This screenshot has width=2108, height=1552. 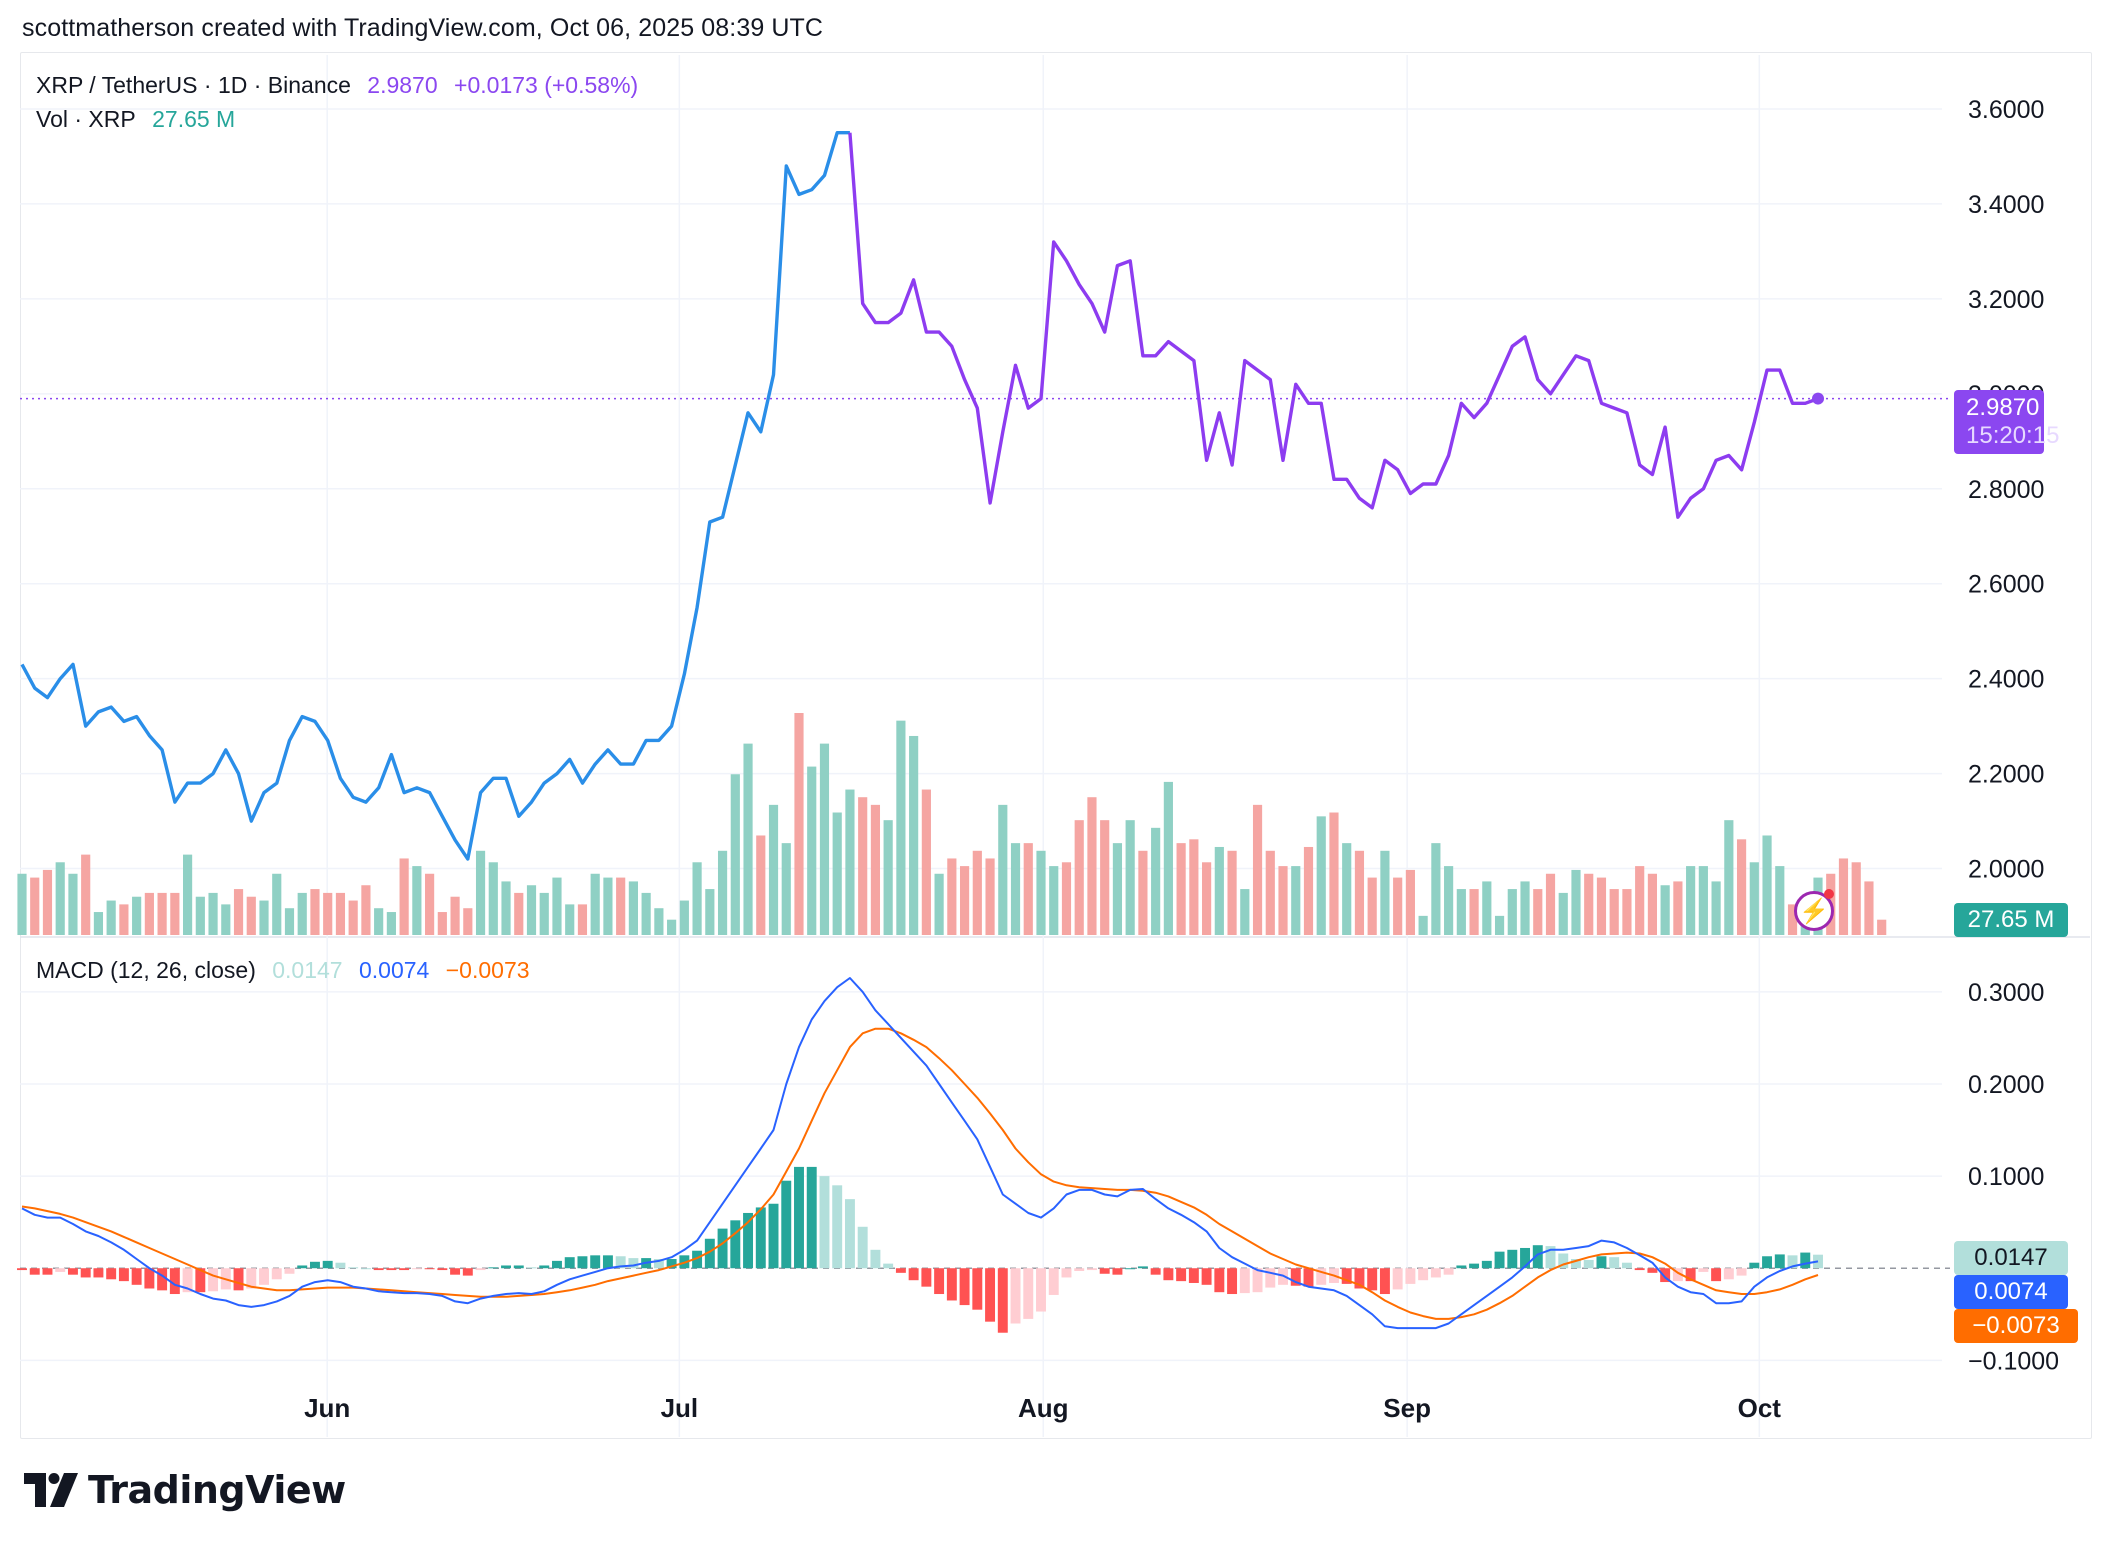 I want to click on tradingview-icon, so click(x=51, y=1490).